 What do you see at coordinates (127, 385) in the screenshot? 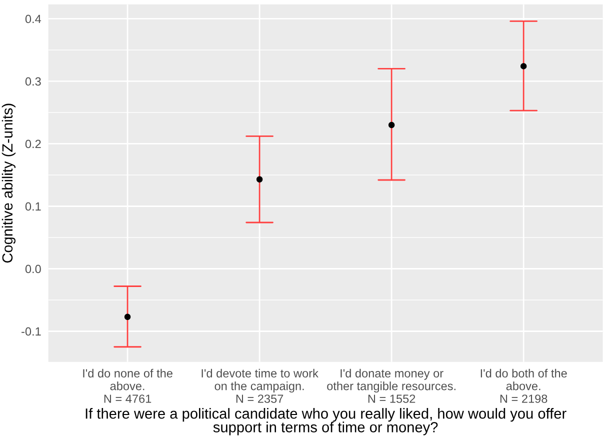
I see `x-tick-label: I'd do none of the above. N = 4761` at bounding box center [127, 385].